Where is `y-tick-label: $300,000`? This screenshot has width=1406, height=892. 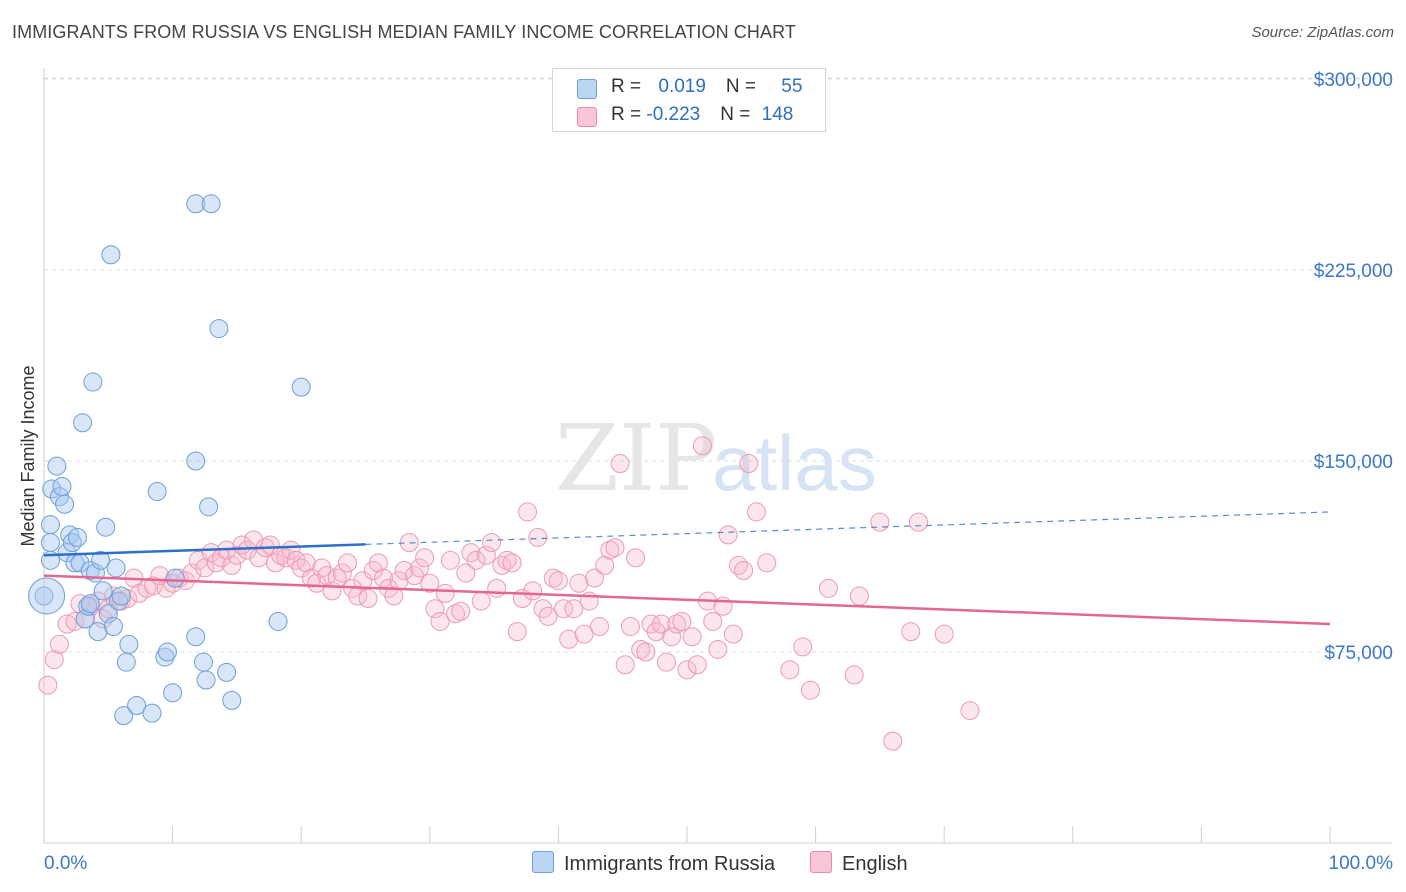
y-tick-label: $300,000 is located at coordinates (1353, 80).